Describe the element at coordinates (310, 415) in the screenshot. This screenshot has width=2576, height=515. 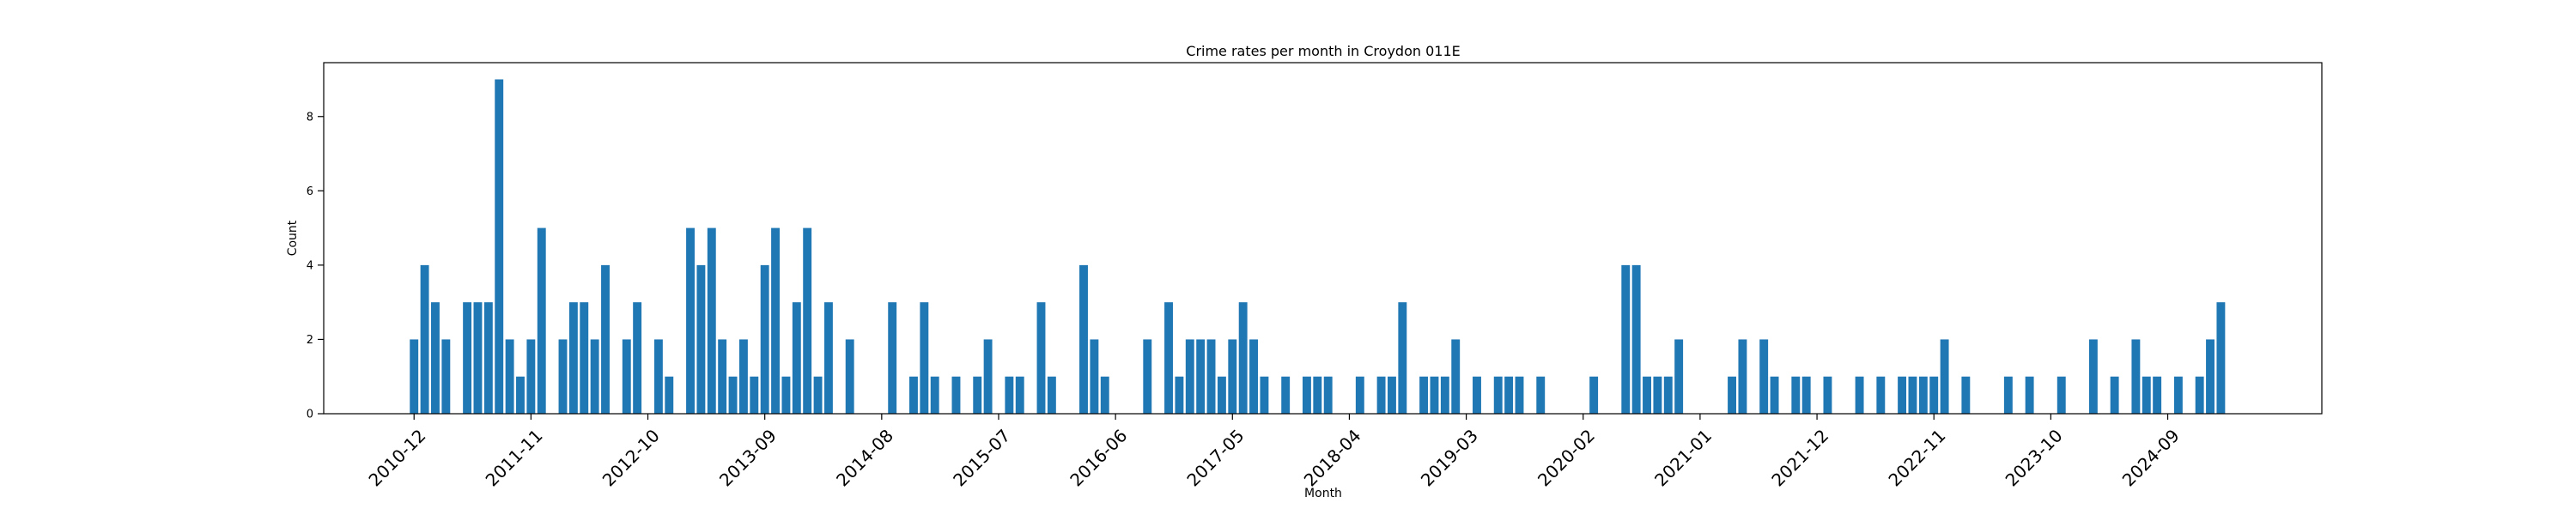
I see `y-tick-label: 0` at that location.